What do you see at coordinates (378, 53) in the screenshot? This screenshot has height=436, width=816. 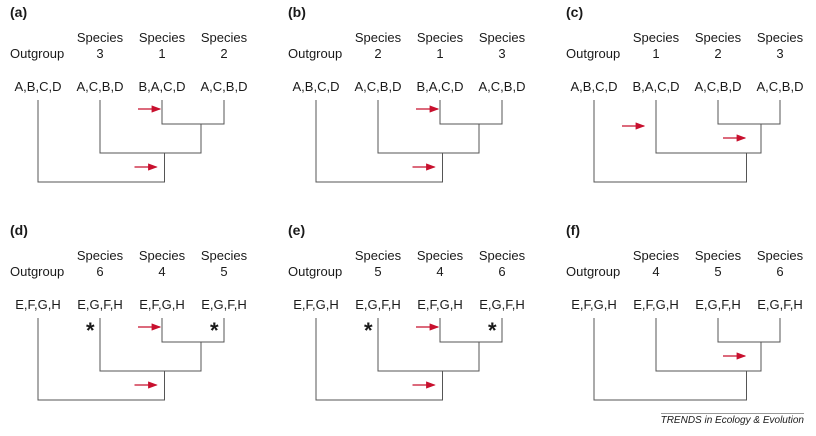 I see `species-number: 2` at bounding box center [378, 53].